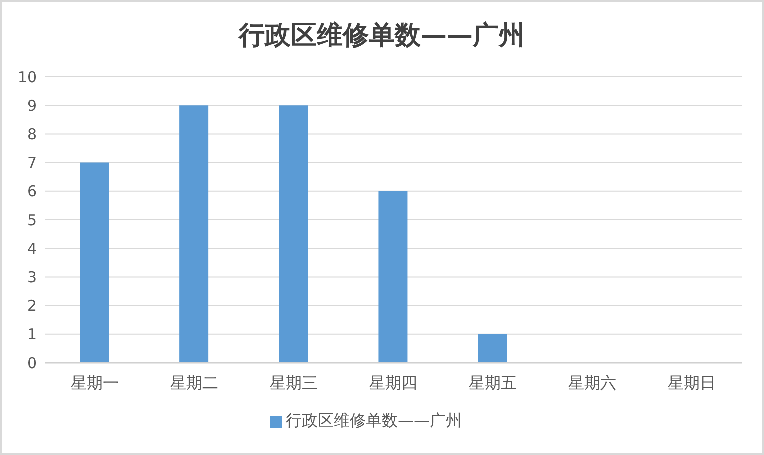 The height and width of the screenshot is (455, 764). Describe the element at coordinates (32, 335) in the screenshot. I see `y-tick-label: 1` at that location.